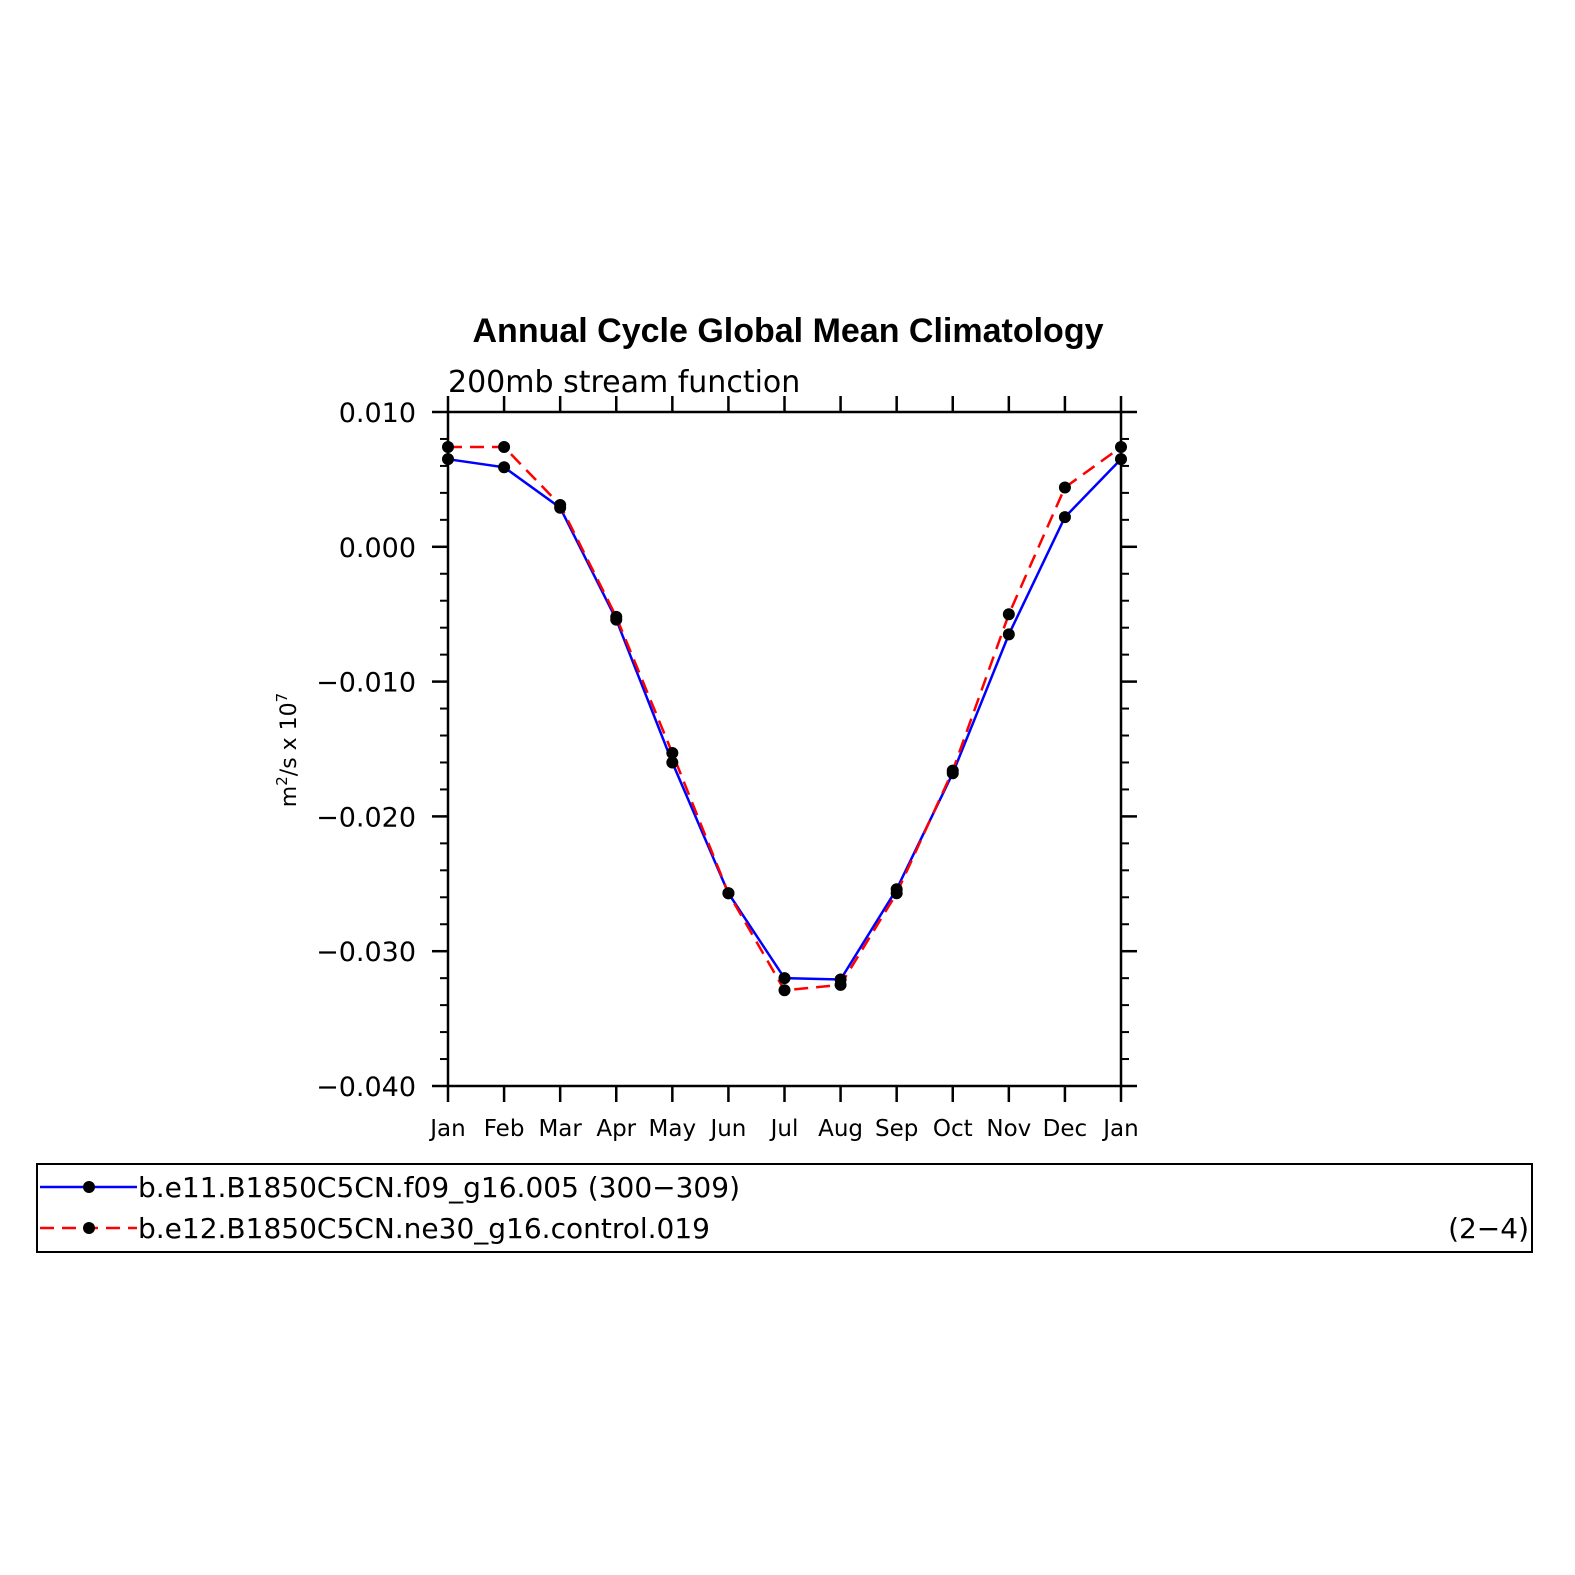 The height and width of the screenshot is (1575, 1575). Describe the element at coordinates (377, 548) in the screenshot. I see `y-tick-label: 0.000` at that location.